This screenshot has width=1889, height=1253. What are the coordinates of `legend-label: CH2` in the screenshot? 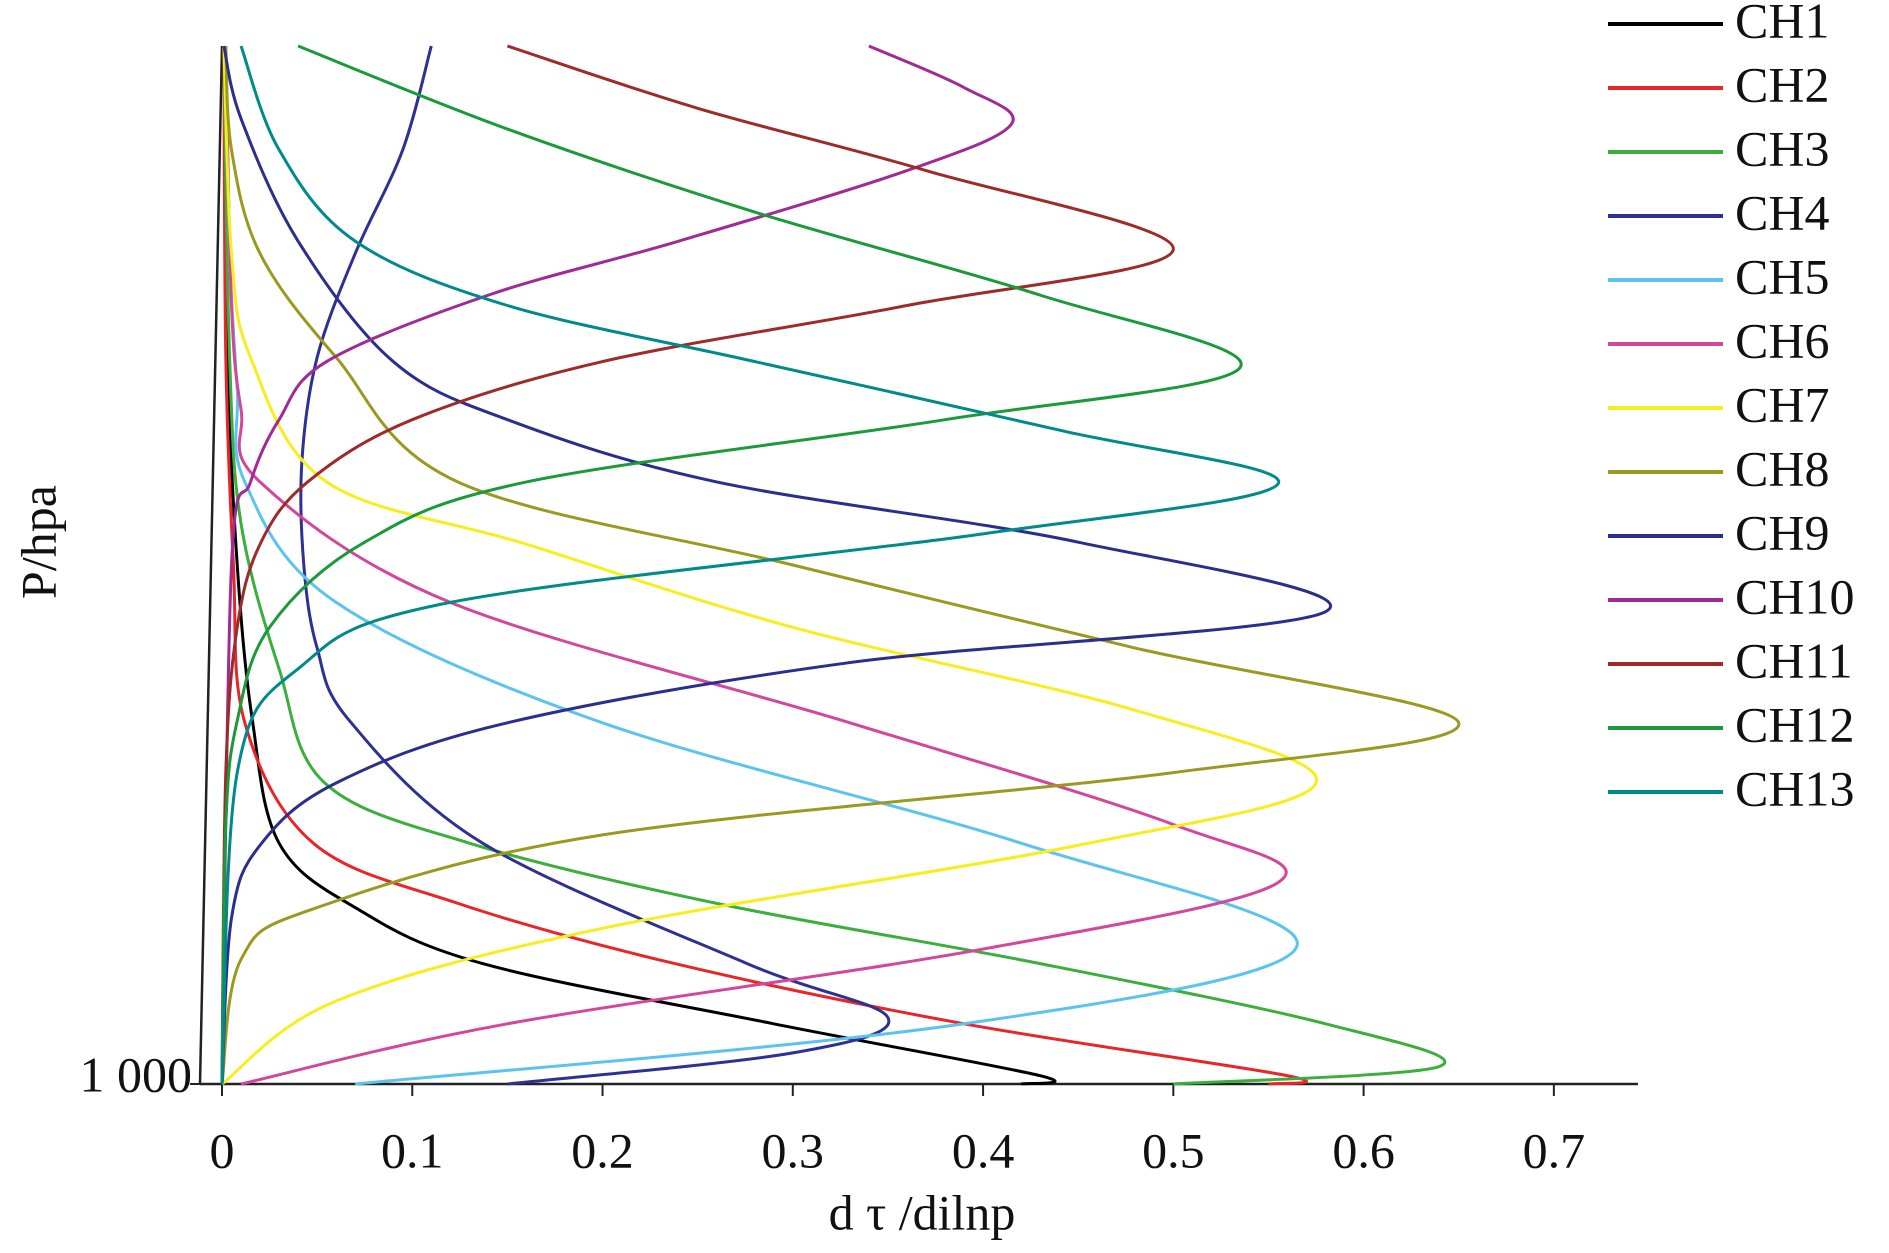 It's located at (1782, 84).